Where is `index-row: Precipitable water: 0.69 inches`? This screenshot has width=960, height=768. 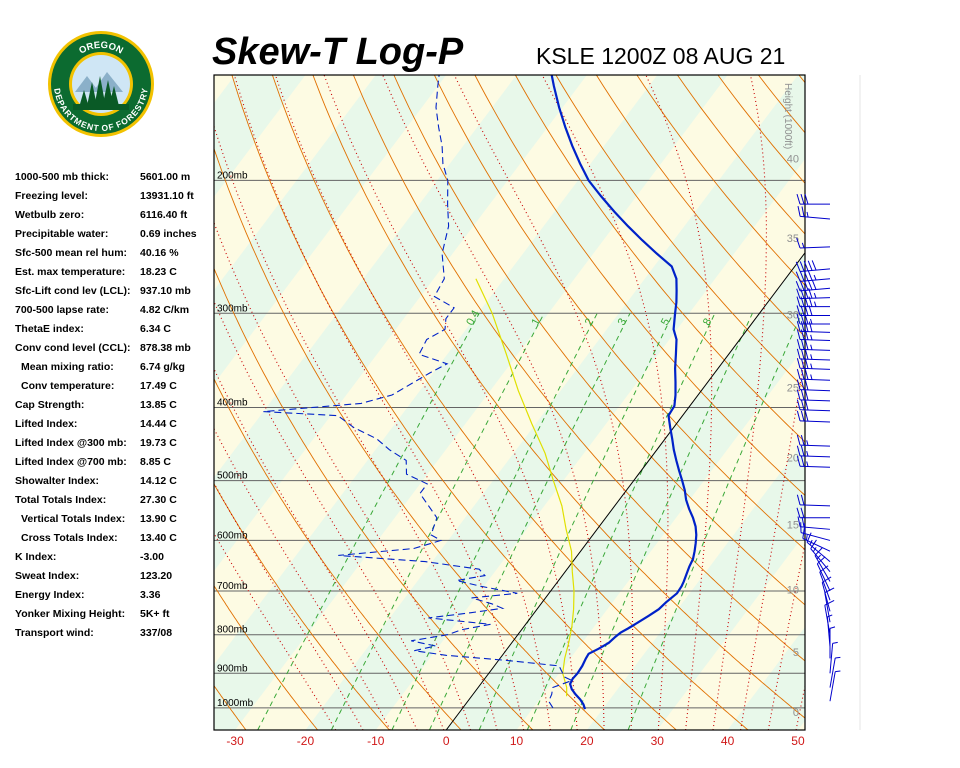 index-row: Precipitable water: 0.69 inches is located at coordinates (115, 234).